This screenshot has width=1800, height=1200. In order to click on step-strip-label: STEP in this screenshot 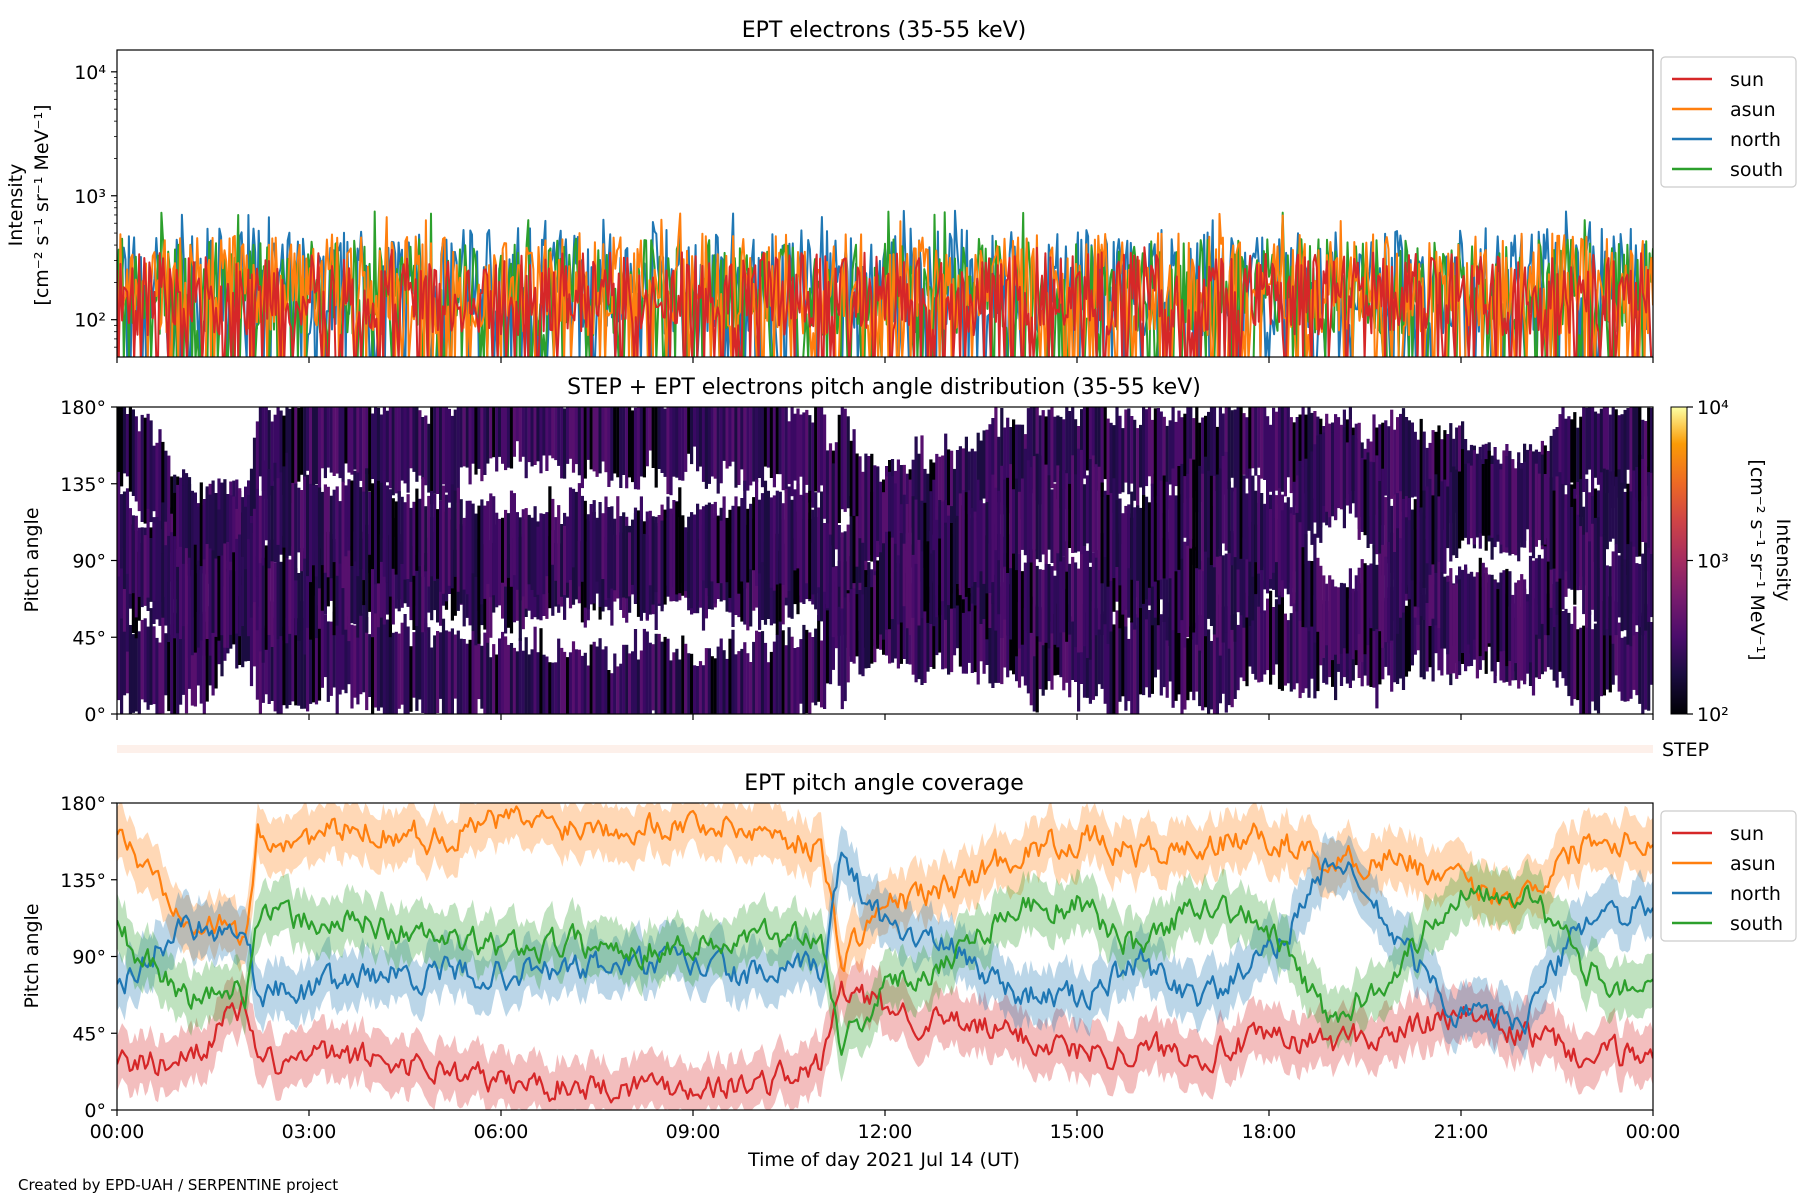, I will do `click(1685, 750)`.